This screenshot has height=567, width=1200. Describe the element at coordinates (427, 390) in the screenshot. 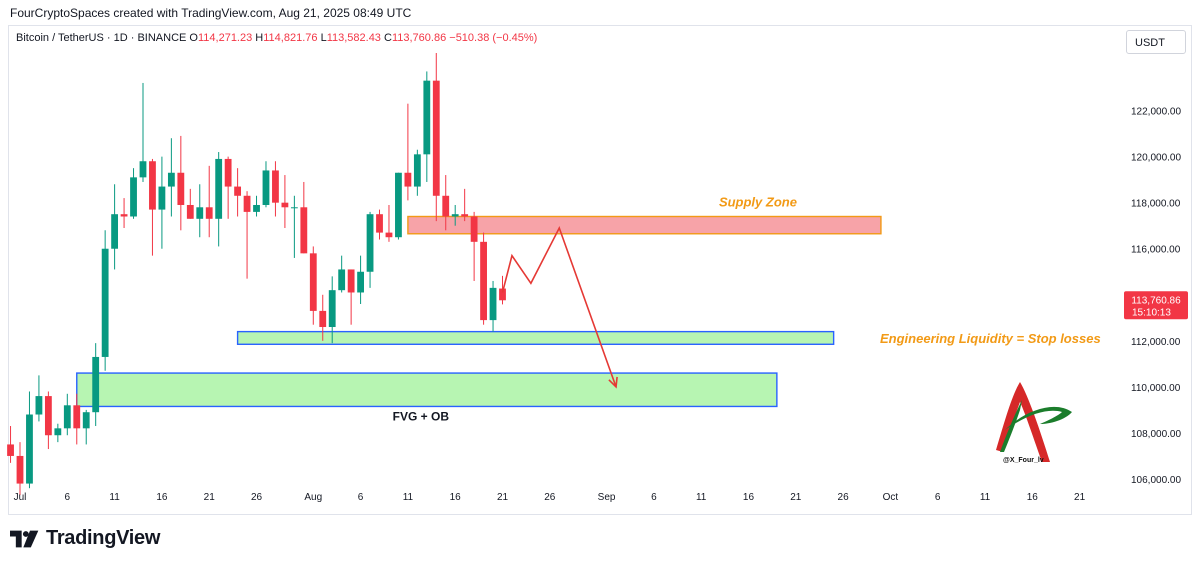

I see `fvg_ob-zone` at that location.